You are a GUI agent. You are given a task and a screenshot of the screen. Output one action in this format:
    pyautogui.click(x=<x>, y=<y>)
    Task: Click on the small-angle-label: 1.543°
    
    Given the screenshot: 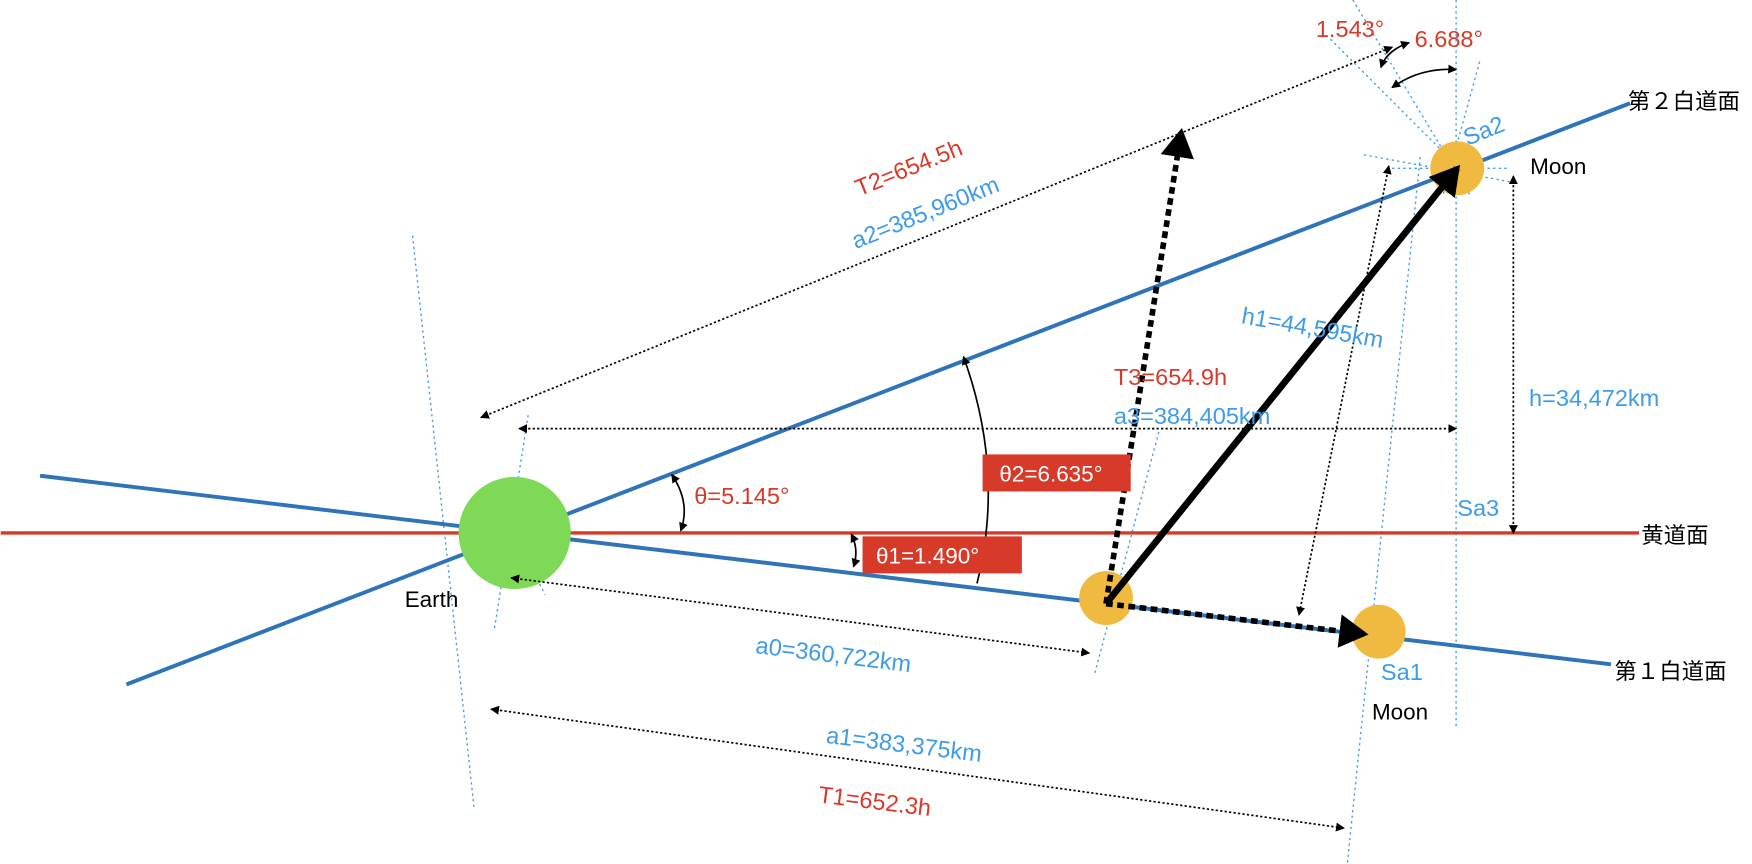 What is the action you would take?
    pyautogui.click(x=1350, y=29)
    